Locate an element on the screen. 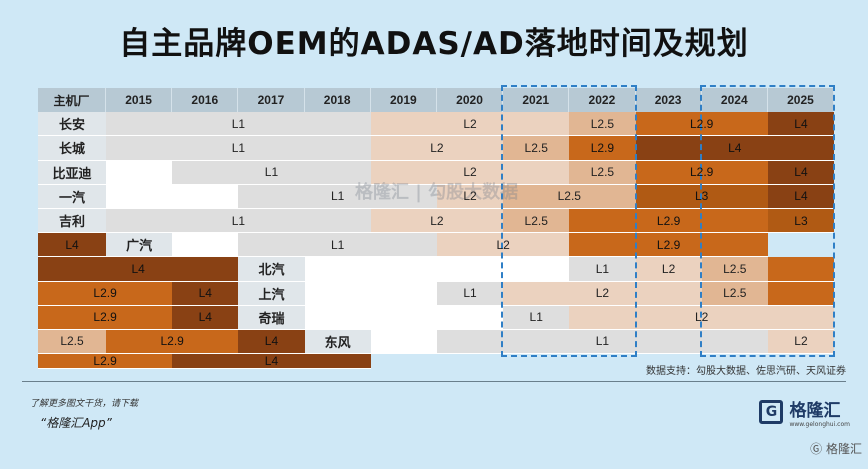  brand-logo: G 格隆汇 www.gelonghui.com is located at coordinates (804, 412).